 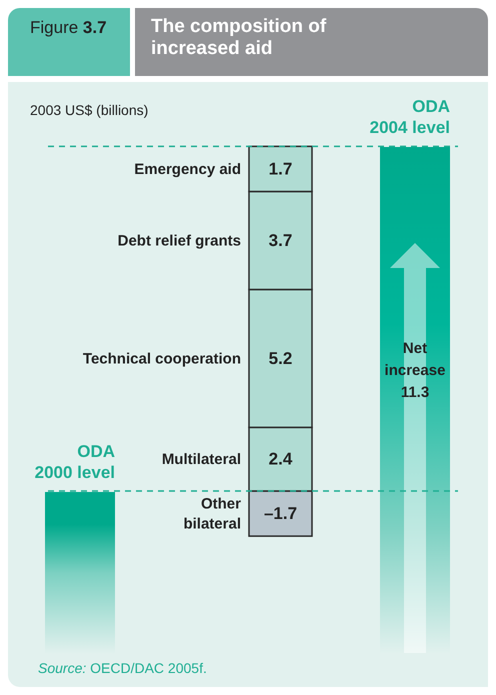 I want to click on series-label: Emergency aid, so click(x=187, y=169).